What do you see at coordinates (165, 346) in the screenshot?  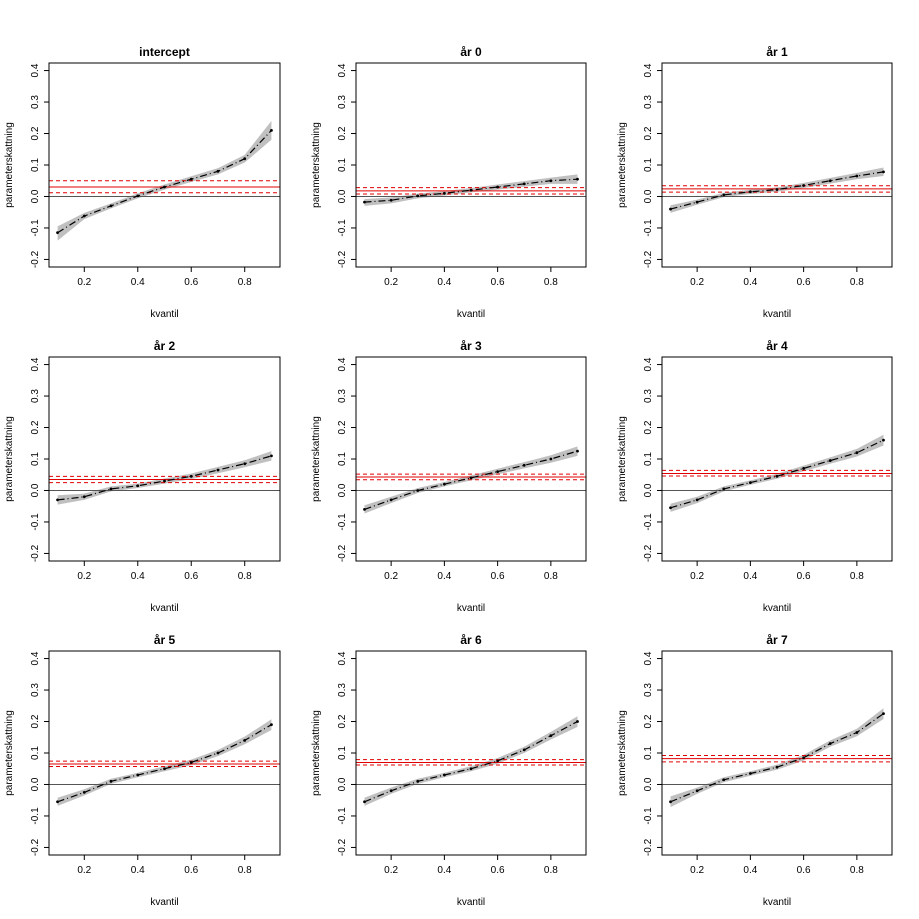 I see `panel-title: år 2` at bounding box center [165, 346].